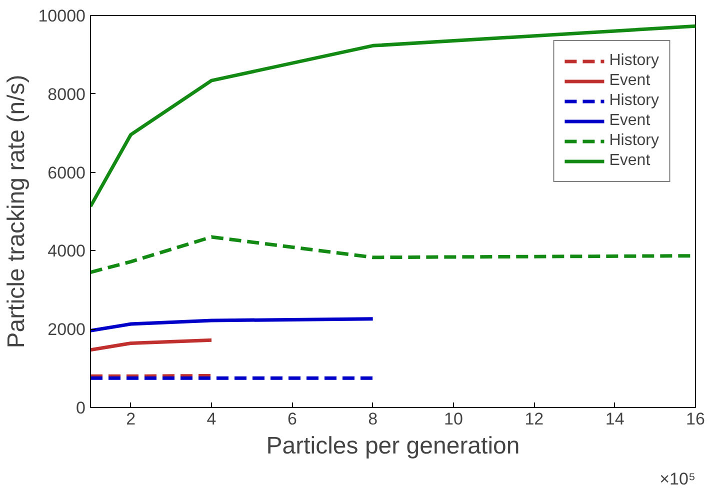 Image resolution: width=725 pixels, height=493 pixels. Describe the element at coordinates (131, 419) in the screenshot. I see `x-tick-label: 2` at that location.